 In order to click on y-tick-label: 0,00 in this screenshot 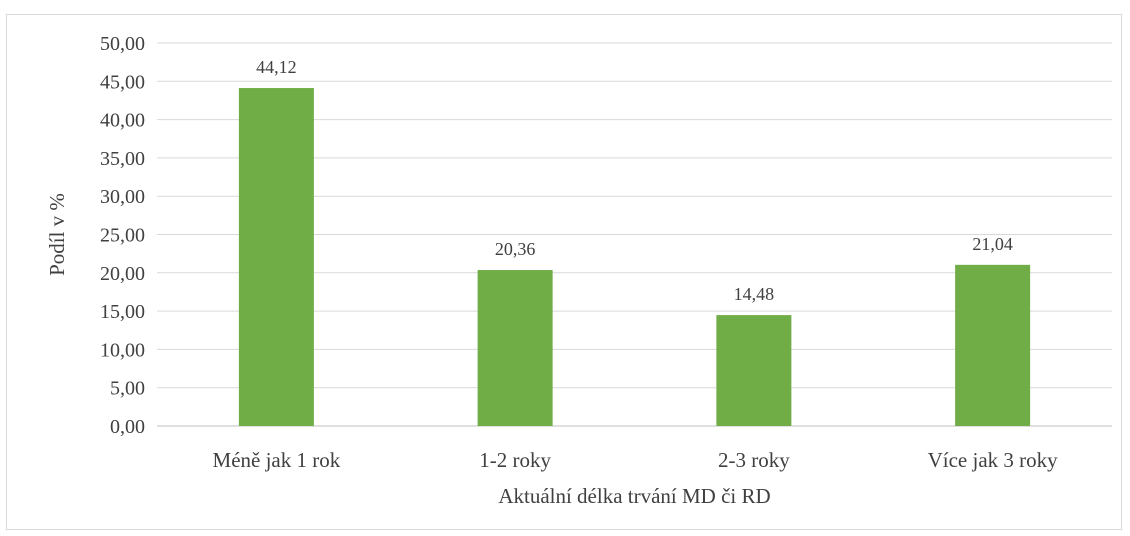, I will do `click(127, 427)`.